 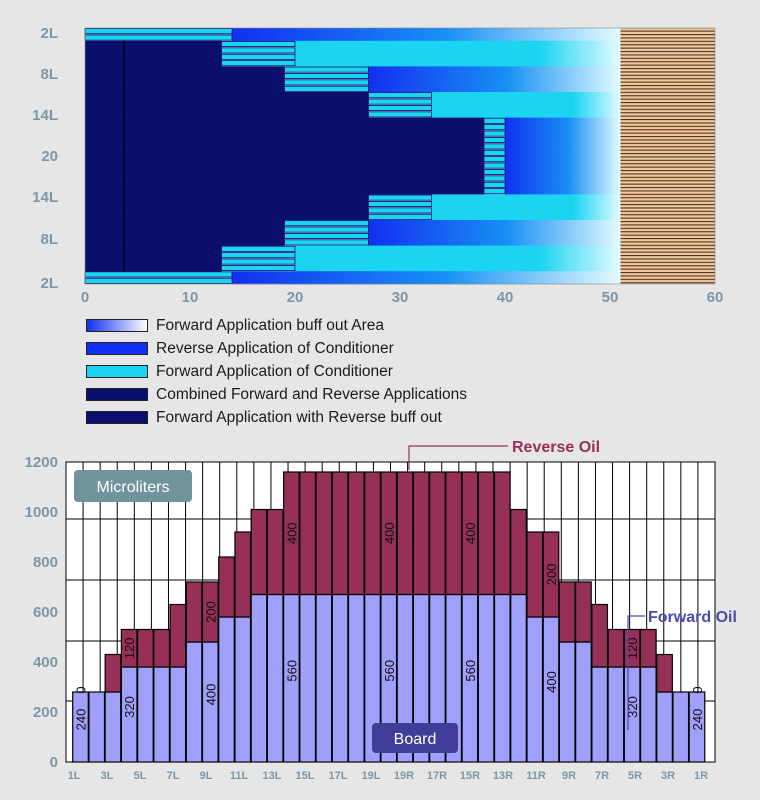 What do you see at coordinates (386, 325) in the screenshot?
I see `legend-item: Forward Application buff out Area` at bounding box center [386, 325].